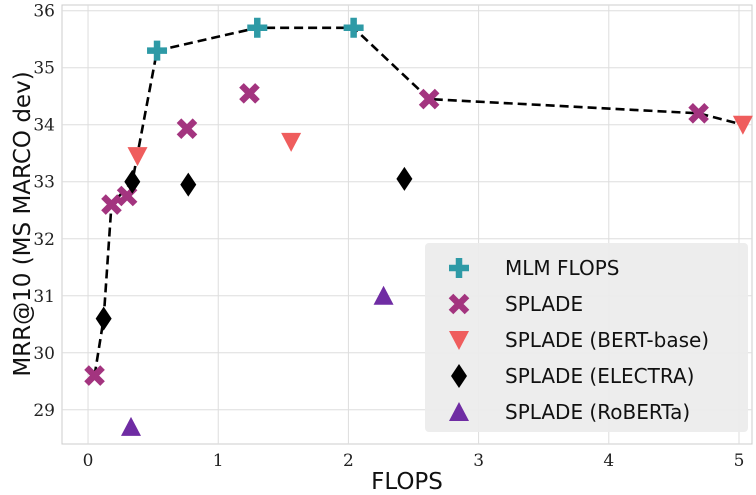 This screenshot has height=495, width=756. What do you see at coordinates (44, 12) in the screenshot?
I see `y-tick-label: 36` at bounding box center [44, 12].